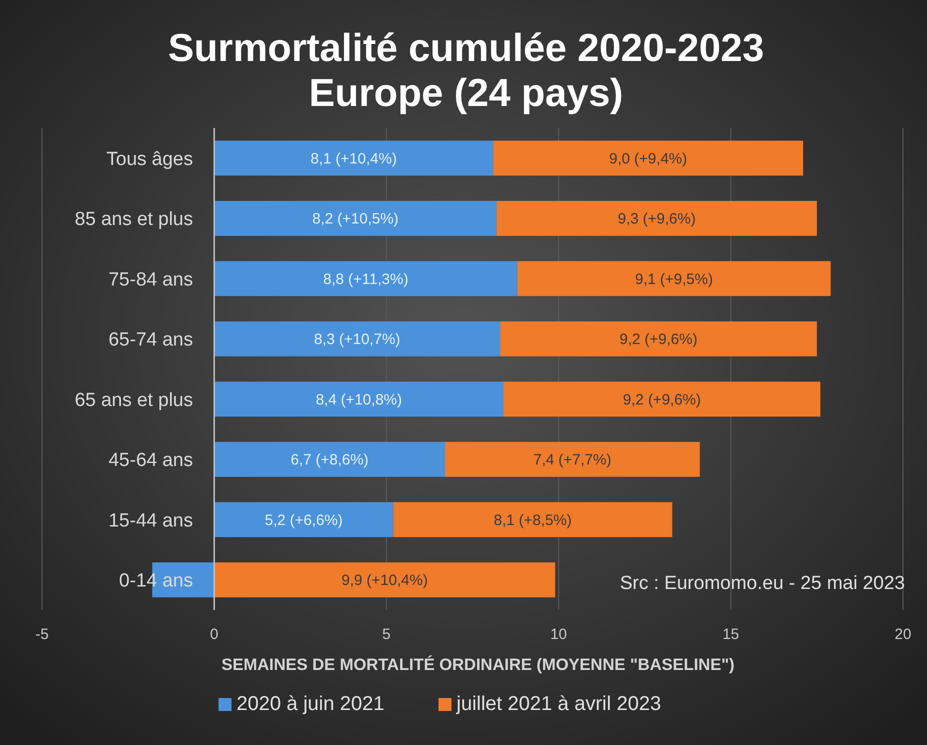  I want to click on x-tick-label: -5, so click(42, 634).